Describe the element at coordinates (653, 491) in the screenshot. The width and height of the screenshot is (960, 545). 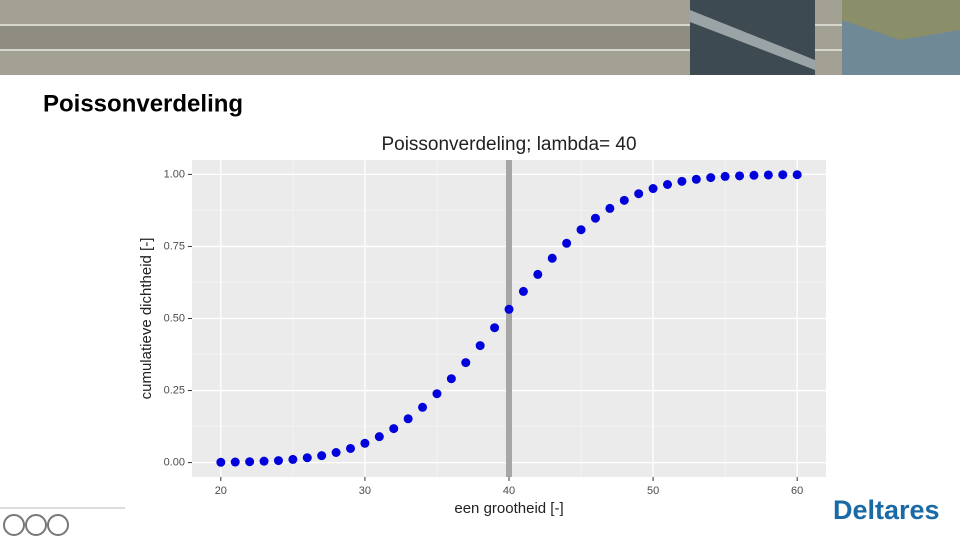
I see `x-tick-label: 50` at that location.